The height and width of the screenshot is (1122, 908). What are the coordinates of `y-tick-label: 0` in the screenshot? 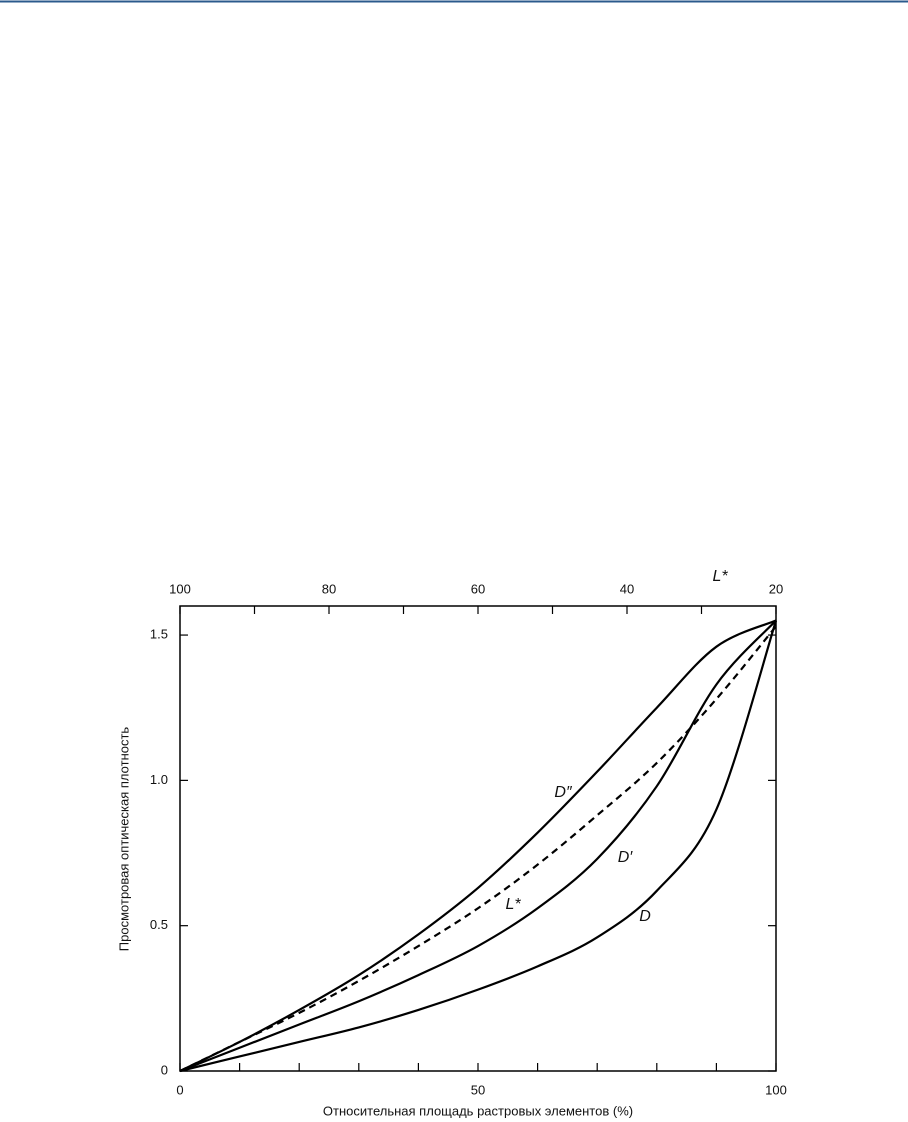 It's located at (164, 1069).